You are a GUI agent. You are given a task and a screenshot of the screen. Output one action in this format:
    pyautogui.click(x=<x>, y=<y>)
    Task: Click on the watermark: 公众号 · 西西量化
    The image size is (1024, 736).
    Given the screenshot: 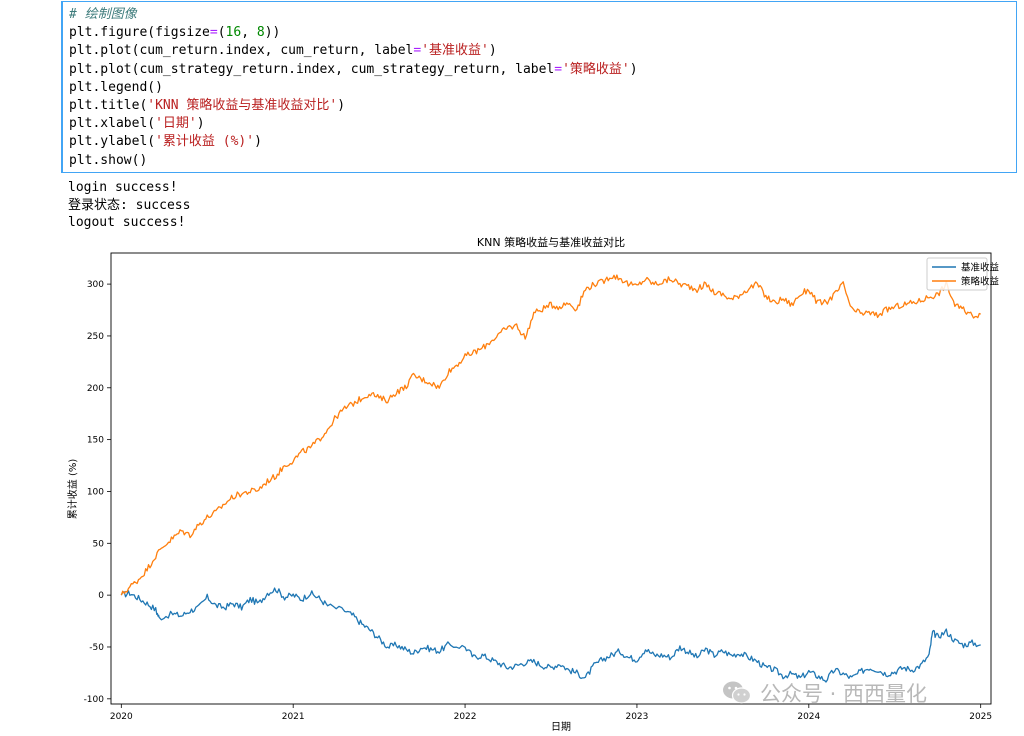 What is the action you would take?
    pyautogui.click(x=824, y=693)
    